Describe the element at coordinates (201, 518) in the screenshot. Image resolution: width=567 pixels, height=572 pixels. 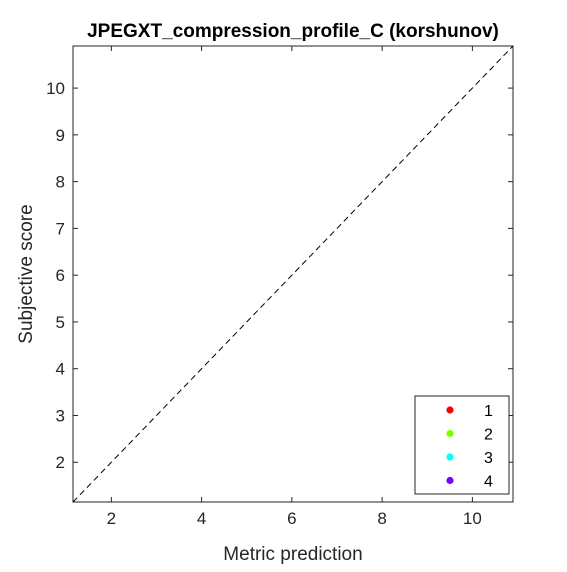
I see `x-tick-label: 4` at that location.